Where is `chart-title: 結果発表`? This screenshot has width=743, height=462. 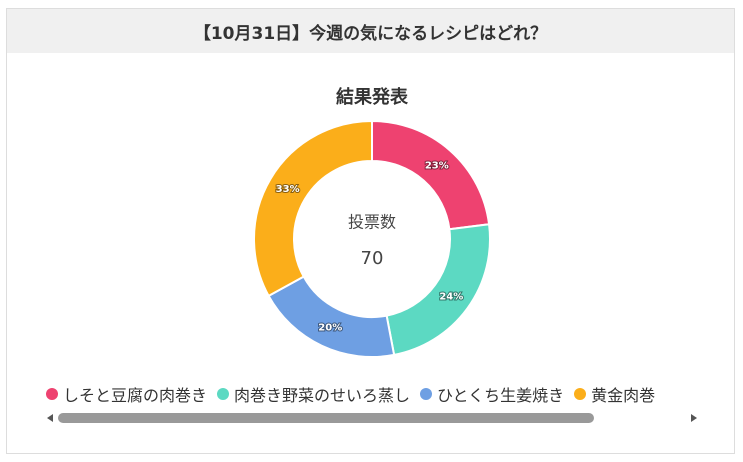
chart-title: 結果発表 is located at coordinates (372, 97).